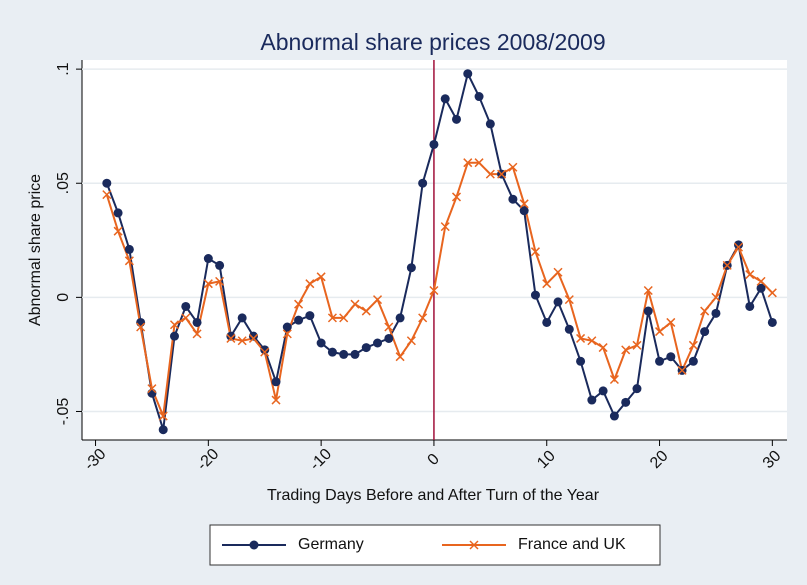  What do you see at coordinates (474, 545) in the screenshot?
I see `legend-marker` at bounding box center [474, 545].